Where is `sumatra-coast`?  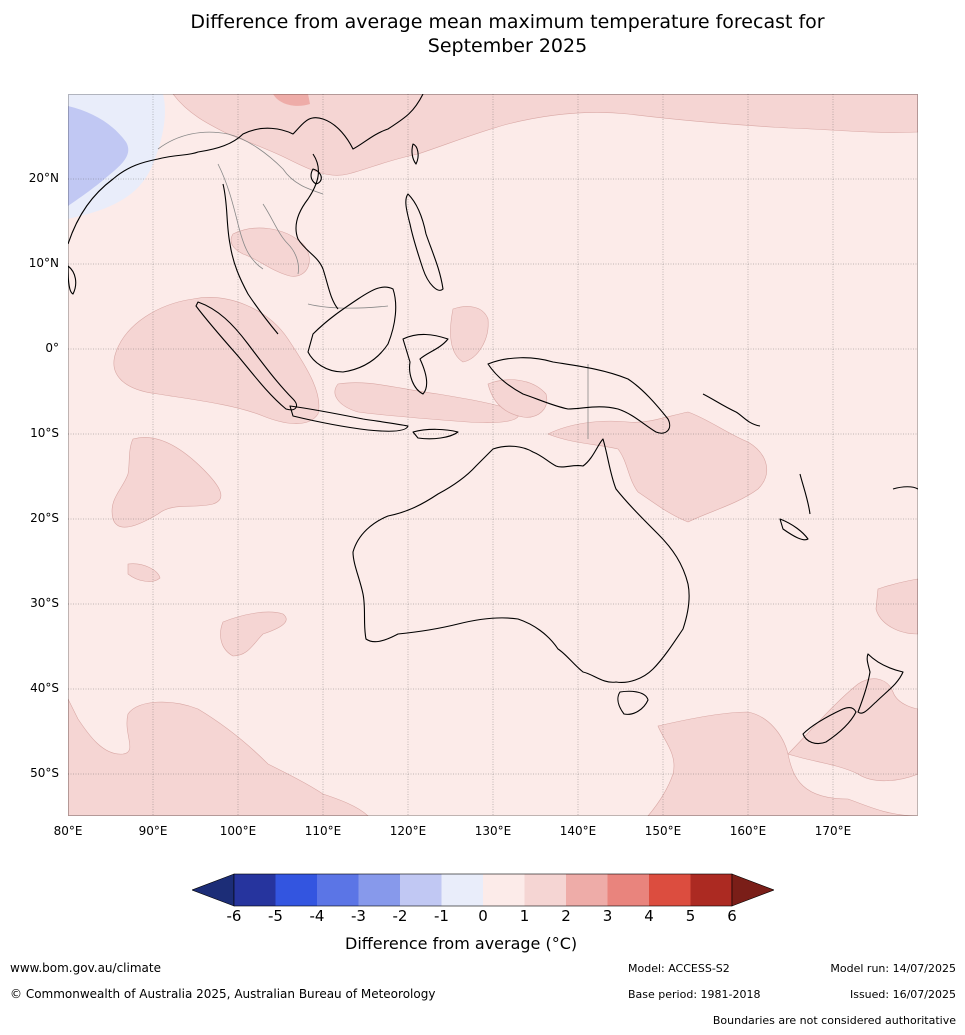
sumatra-coast is located at coordinates (246, 356).